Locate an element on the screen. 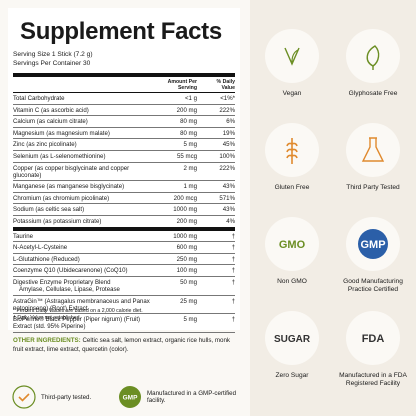 This screenshot has width=416, height=416. amount: 100 mg is located at coordinates (186, 271).